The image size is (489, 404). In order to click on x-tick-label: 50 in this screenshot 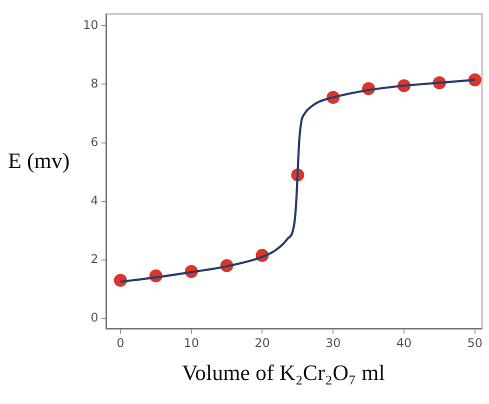, I will do `click(475, 343)`.